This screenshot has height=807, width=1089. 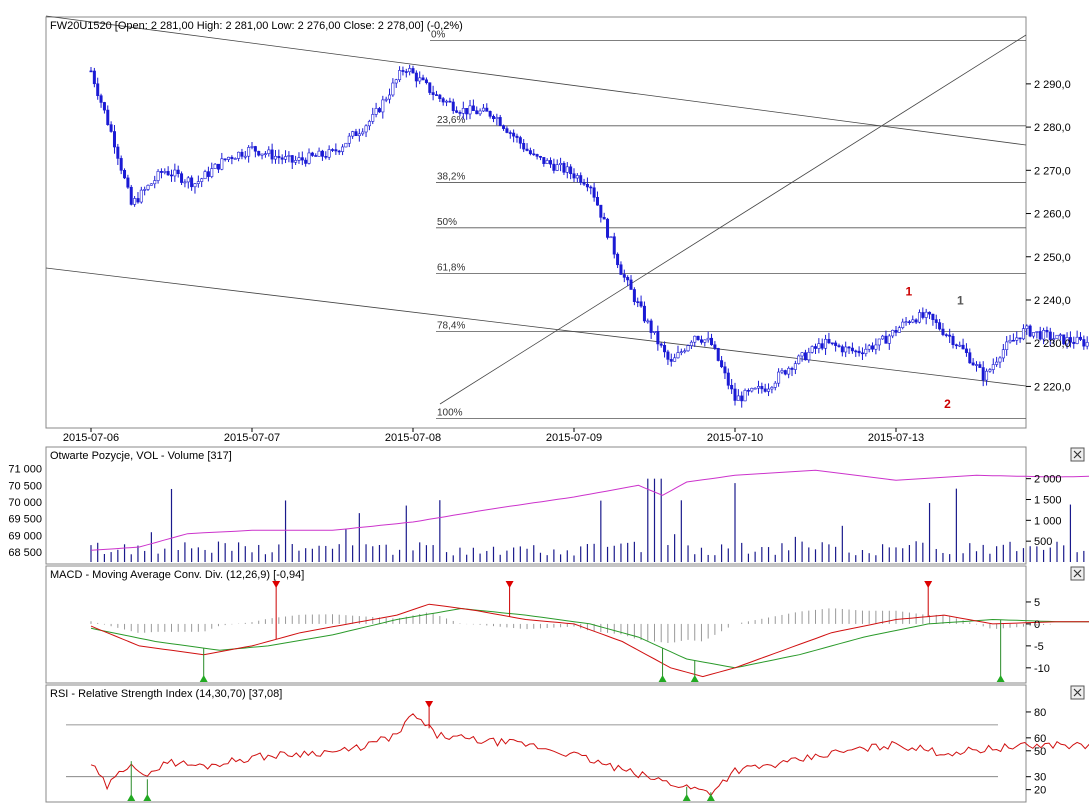 I want to click on fib-level-label: 100%, so click(x=450, y=412).